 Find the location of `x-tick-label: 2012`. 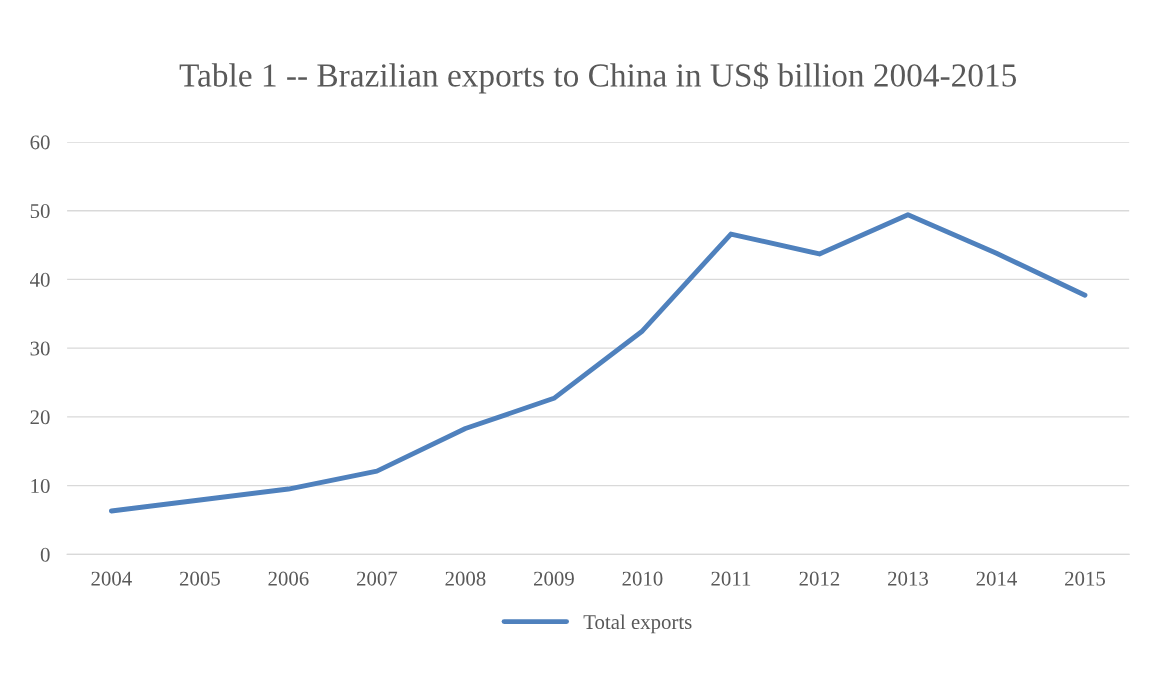

x-tick-label: 2012 is located at coordinates (819, 578).